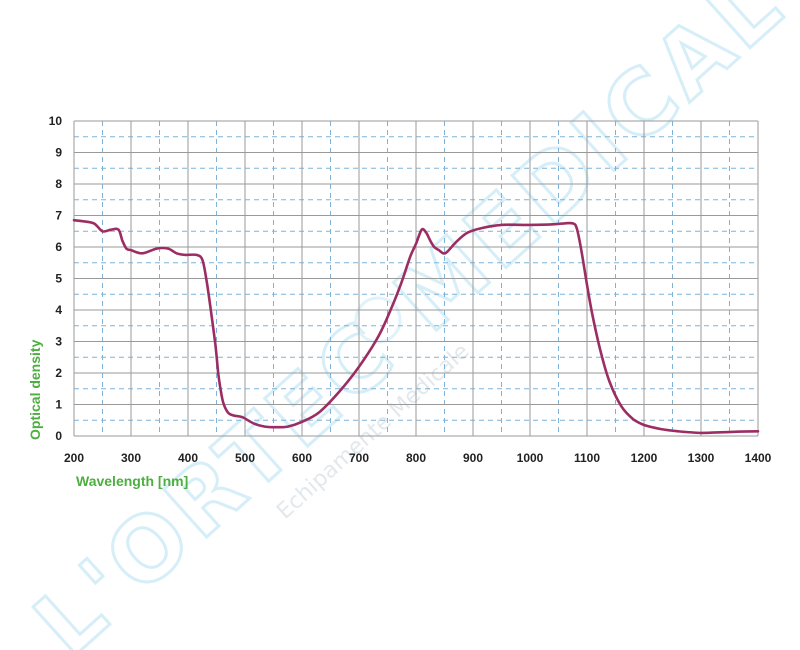 Image resolution: width=800 pixels, height=650 pixels. What do you see at coordinates (131, 458) in the screenshot?
I see `x-tick-label: 300` at bounding box center [131, 458].